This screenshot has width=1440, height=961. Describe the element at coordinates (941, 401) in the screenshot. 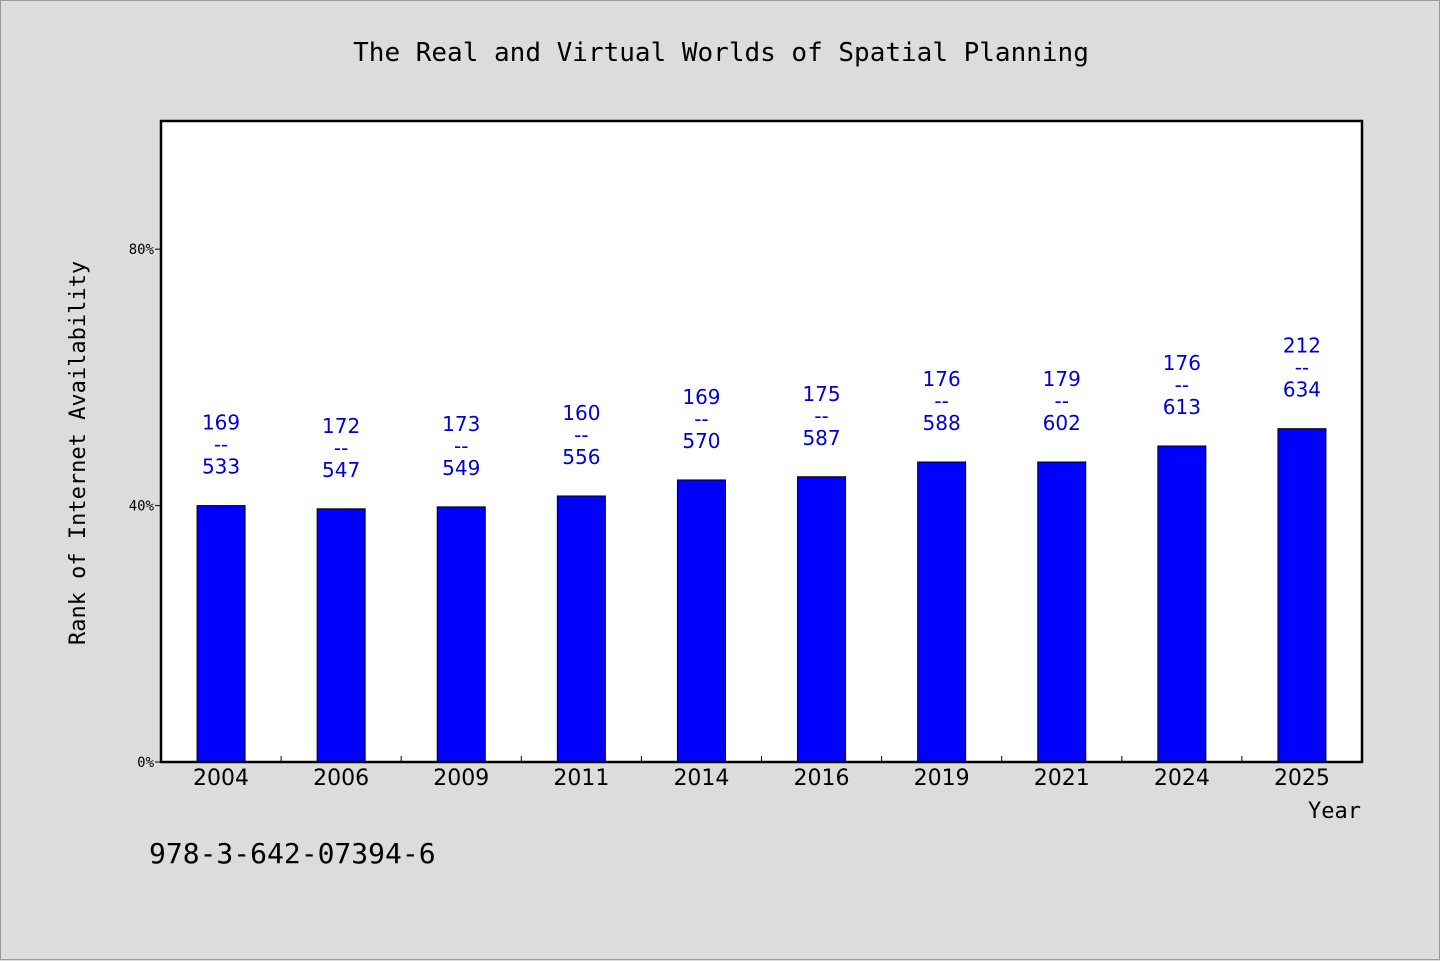

I see `data-label-sep-2019: --` at that location.